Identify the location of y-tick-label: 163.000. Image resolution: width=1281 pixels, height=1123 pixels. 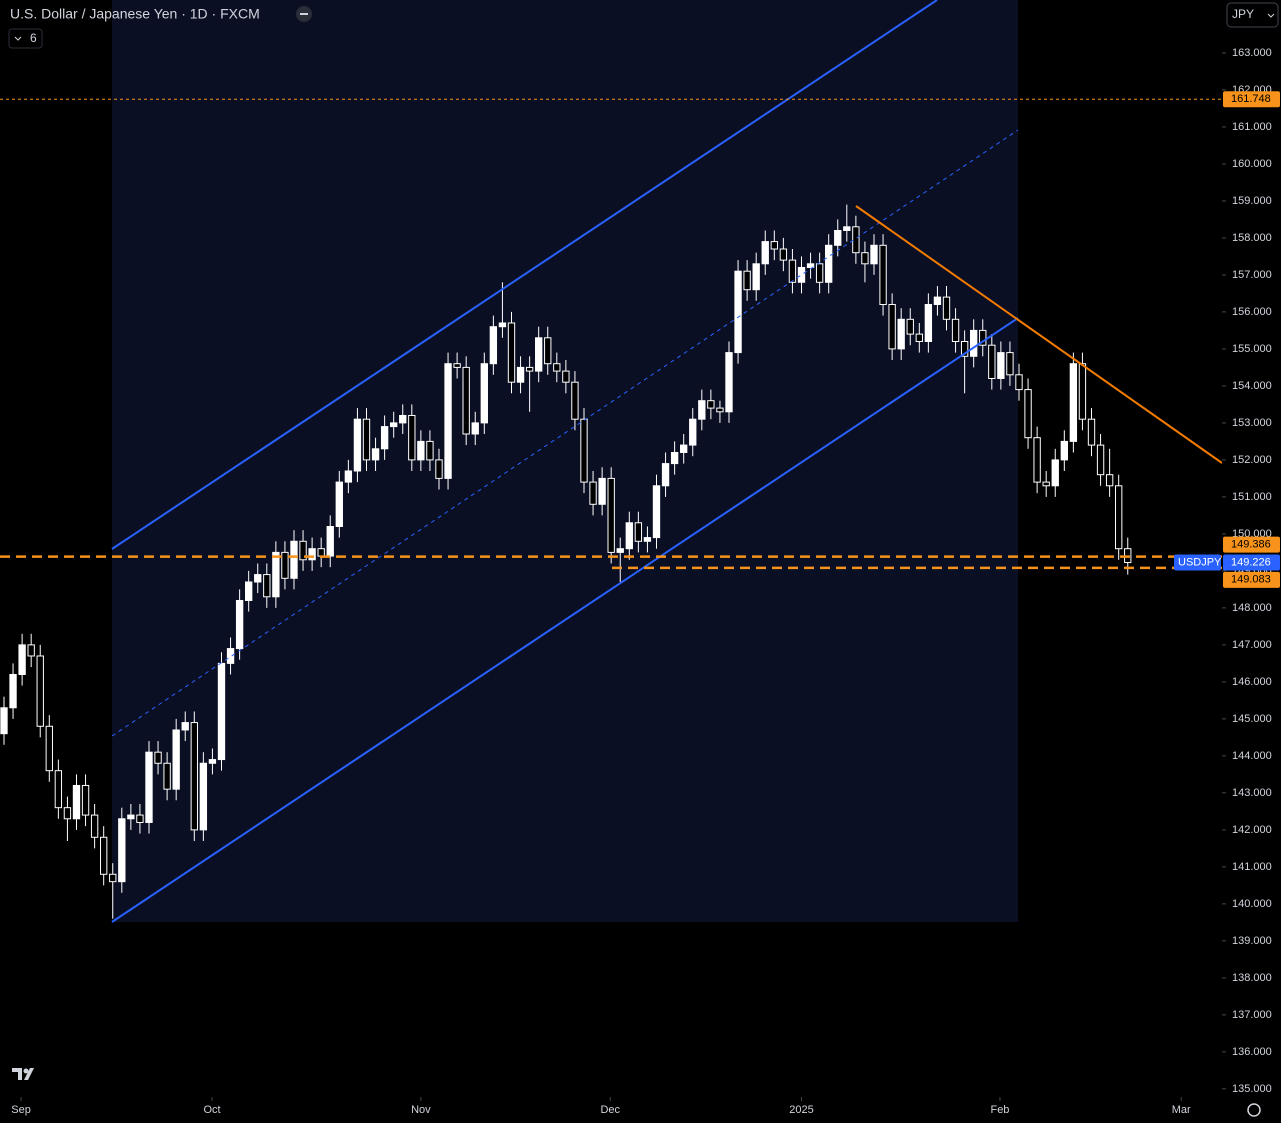
(1252, 53).